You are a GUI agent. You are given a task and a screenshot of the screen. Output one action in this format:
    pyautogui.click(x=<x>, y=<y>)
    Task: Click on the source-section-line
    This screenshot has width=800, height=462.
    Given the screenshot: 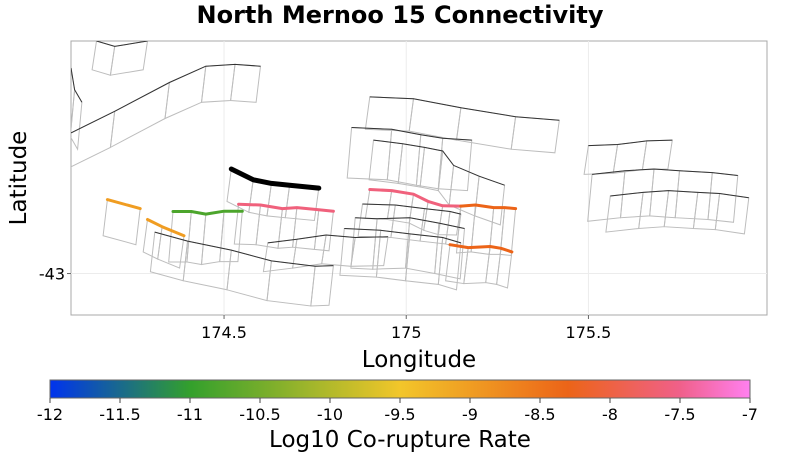 What is the action you would take?
    pyautogui.click(x=275, y=178)
    